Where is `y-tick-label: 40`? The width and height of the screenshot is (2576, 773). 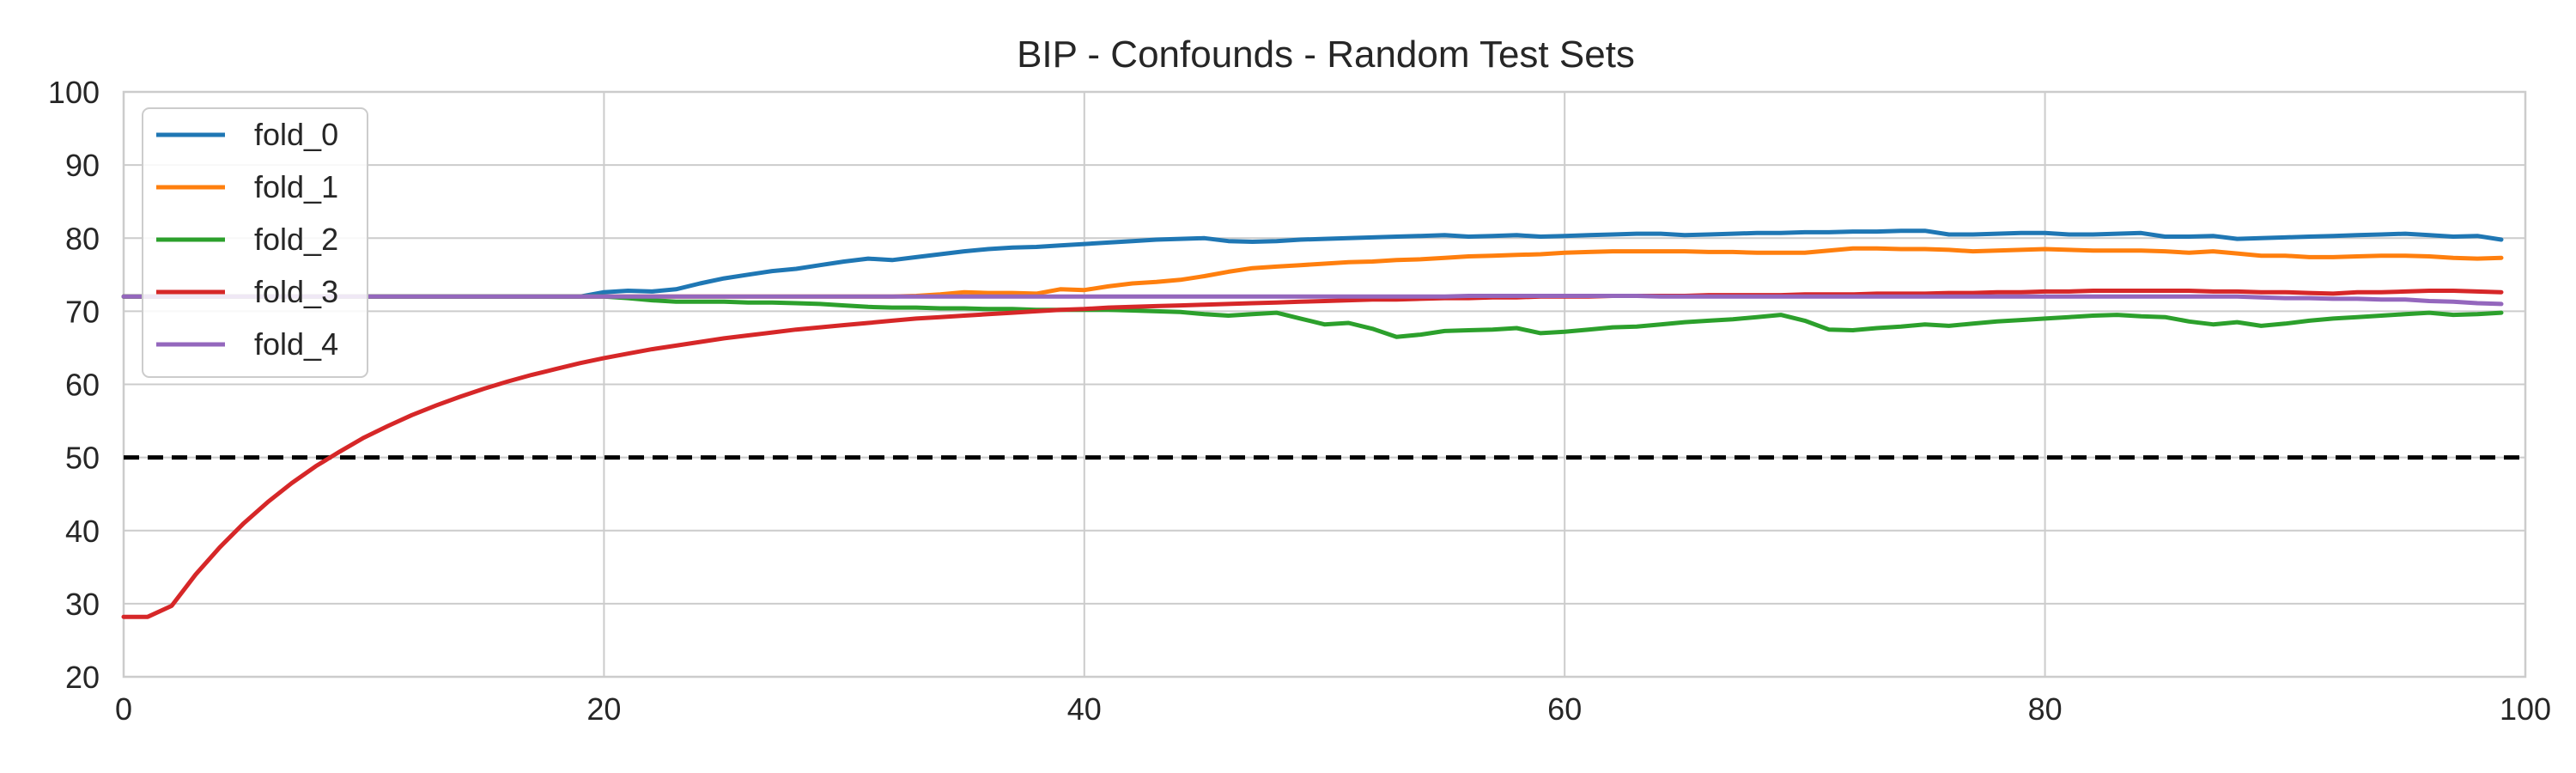
y-tick-label: 40 is located at coordinates (82, 531).